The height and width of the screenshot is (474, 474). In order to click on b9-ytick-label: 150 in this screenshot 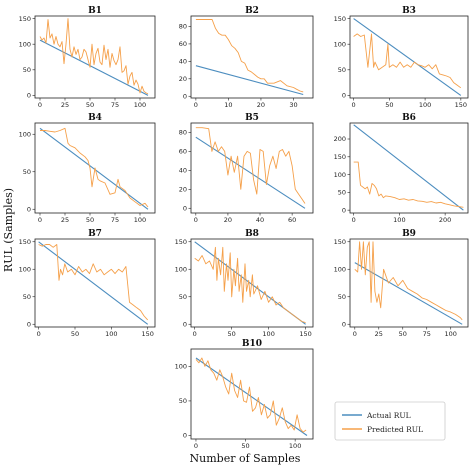, I will do `click(340, 242)`.